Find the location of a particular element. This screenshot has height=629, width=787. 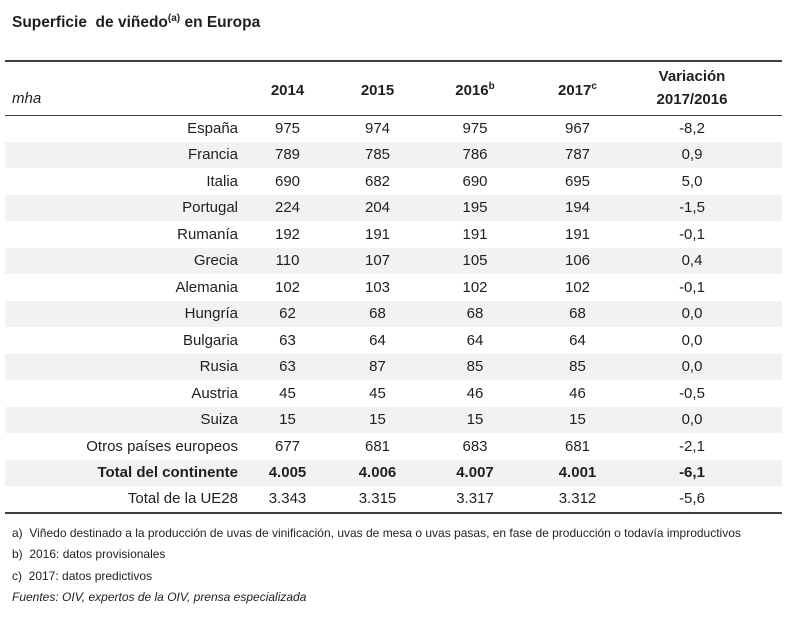

year-value: 110 is located at coordinates (287, 261).